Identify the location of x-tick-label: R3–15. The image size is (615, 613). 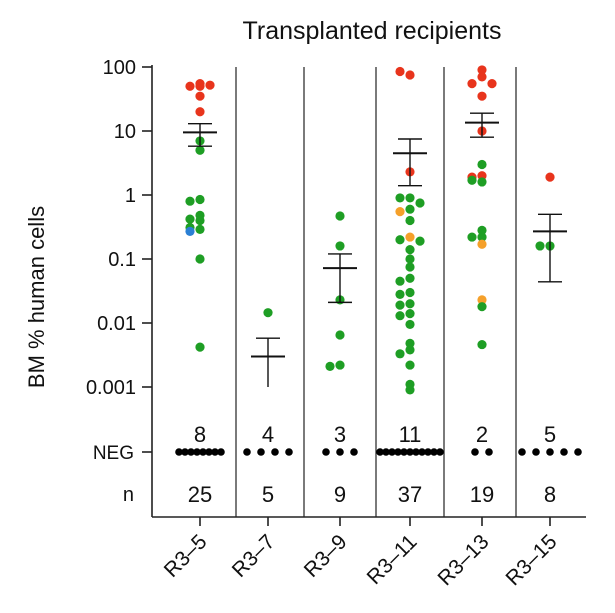
(532, 560).